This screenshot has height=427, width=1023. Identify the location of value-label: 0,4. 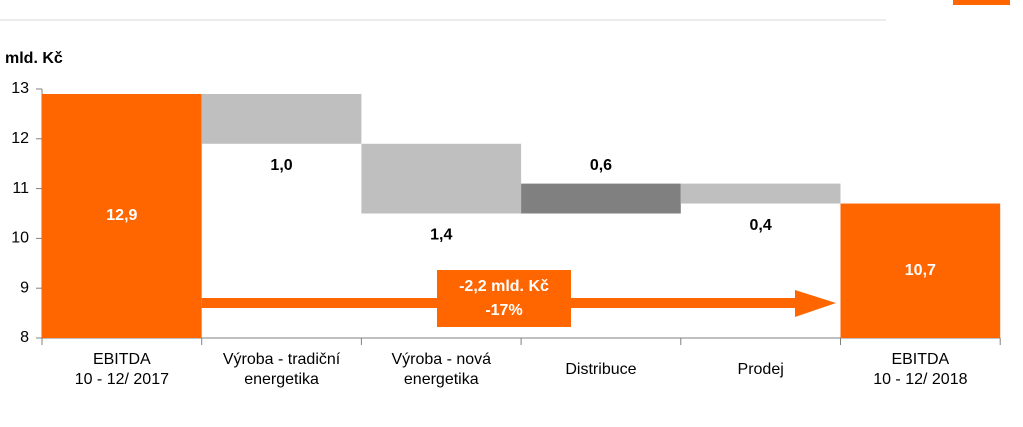
(761, 225).